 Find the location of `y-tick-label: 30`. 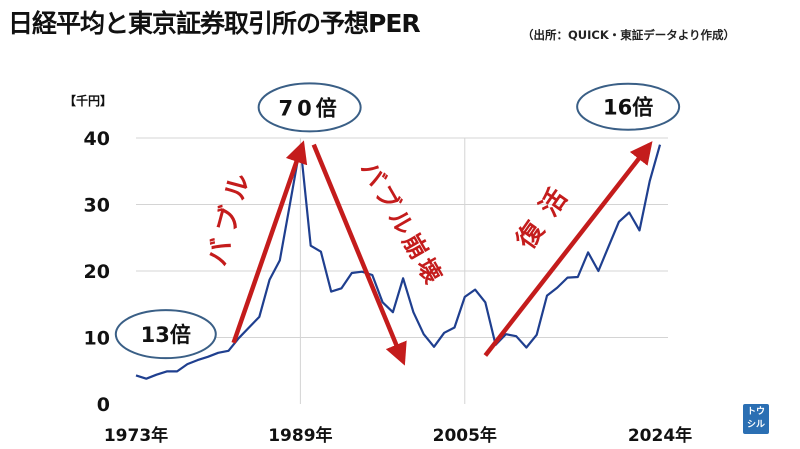

y-tick-label: 30 is located at coordinates (97, 206).